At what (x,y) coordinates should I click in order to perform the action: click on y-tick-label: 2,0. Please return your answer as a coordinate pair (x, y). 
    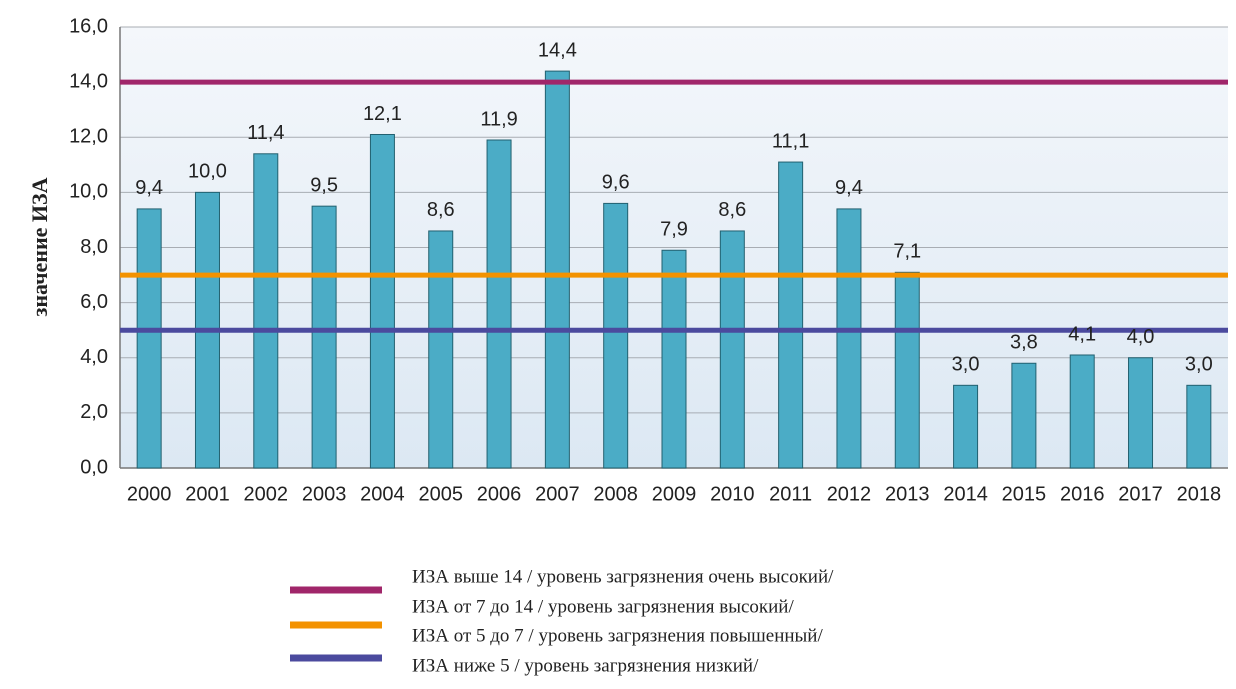
    Looking at the image, I should click on (94, 412).